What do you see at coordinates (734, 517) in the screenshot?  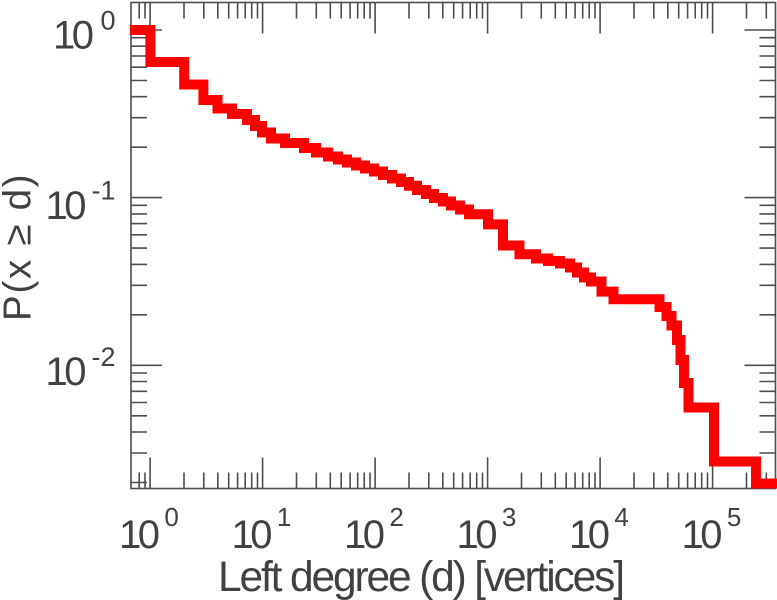 I see `svg-text: 5` at bounding box center [734, 517].